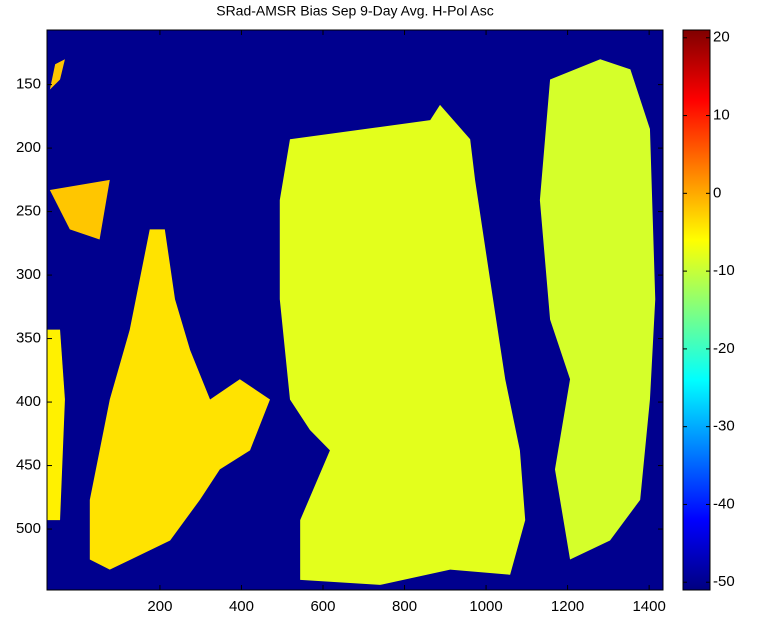  What do you see at coordinates (724, 348) in the screenshot?
I see `colorbar-tick-label: -20` at bounding box center [724, 348].